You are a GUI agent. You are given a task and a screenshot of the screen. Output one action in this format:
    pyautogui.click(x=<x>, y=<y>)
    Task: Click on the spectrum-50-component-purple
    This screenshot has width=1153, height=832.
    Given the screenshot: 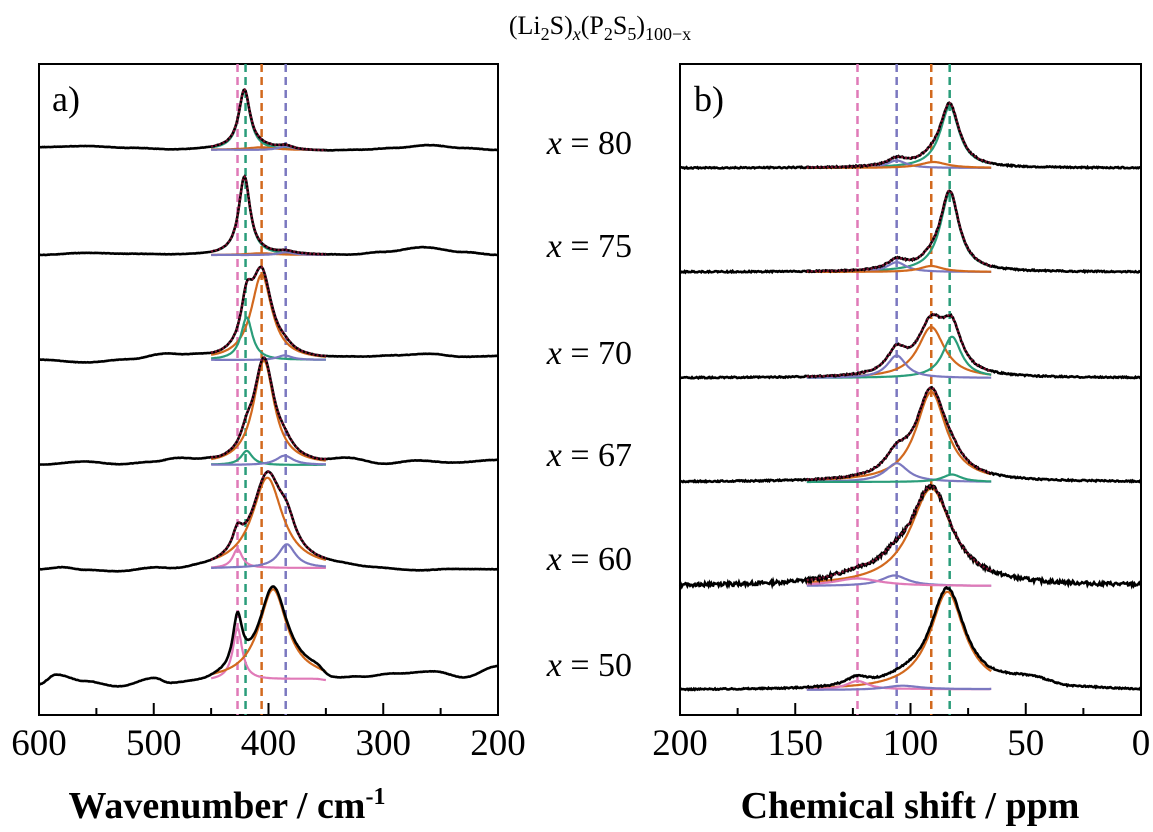 What is the action you would take?
    pyautogui.click(x=899, y=687)
    